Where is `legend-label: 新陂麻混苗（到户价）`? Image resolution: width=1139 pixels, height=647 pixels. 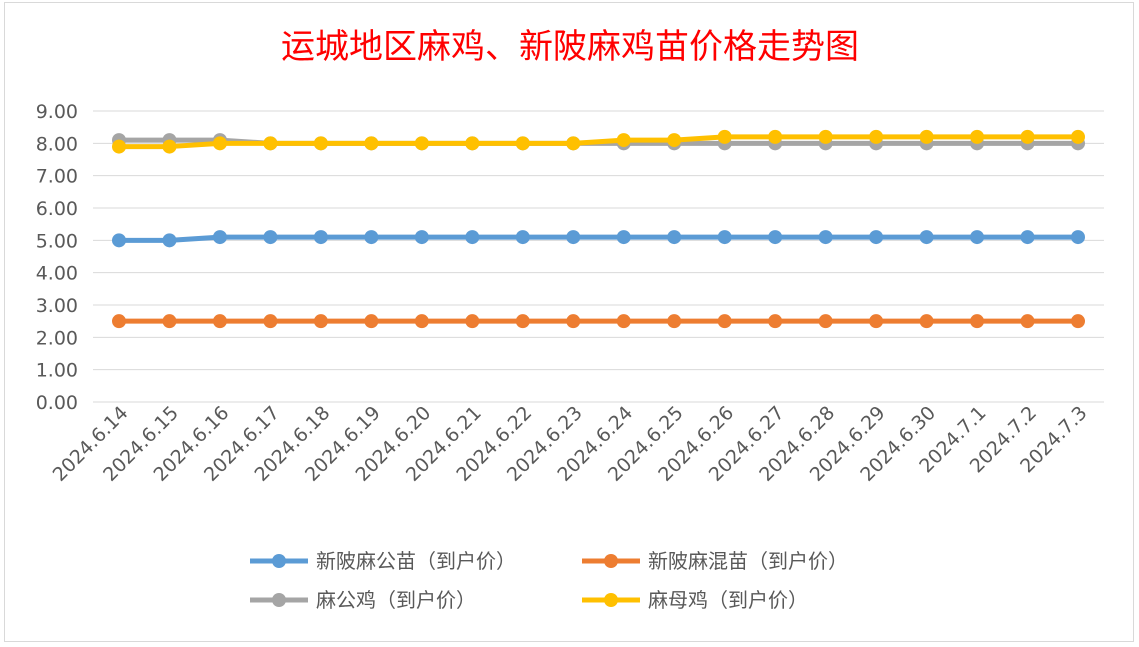
legend-label: 新陂麻混苗（到户价） is located at coordinates (748, 561).